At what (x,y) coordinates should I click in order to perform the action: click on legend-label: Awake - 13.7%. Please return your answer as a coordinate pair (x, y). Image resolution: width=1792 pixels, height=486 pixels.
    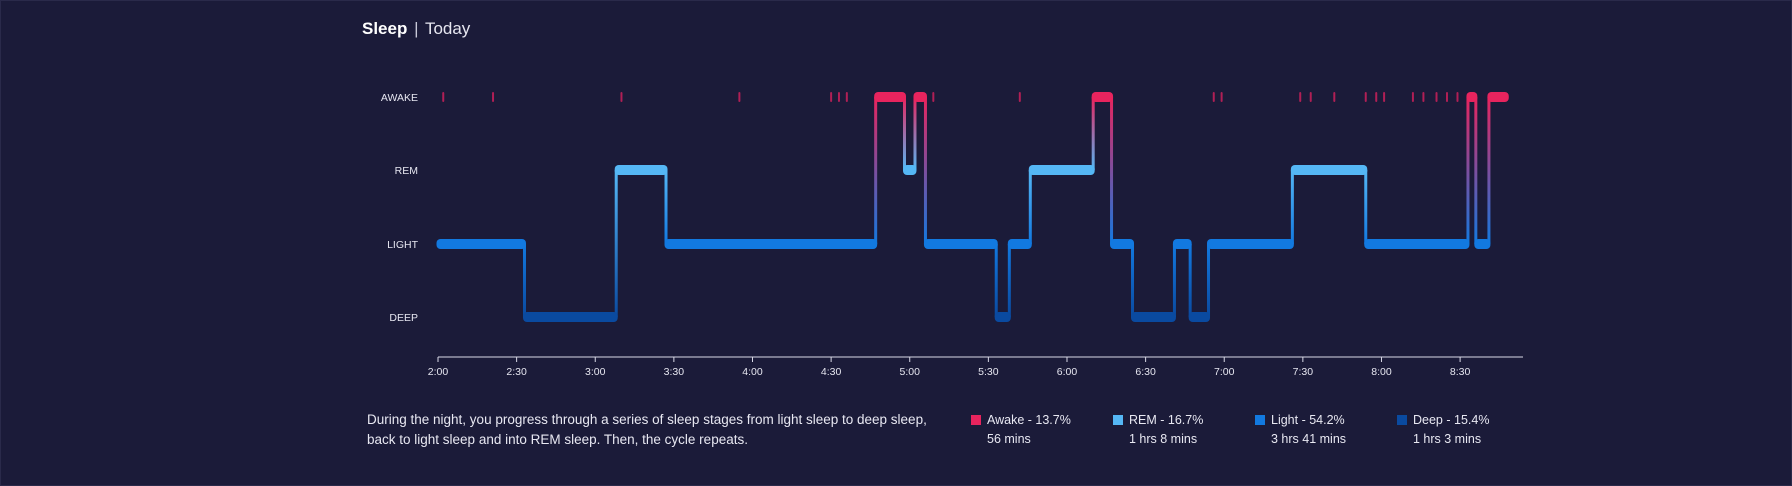
    Looking at the image, I should click on (1029, 420).